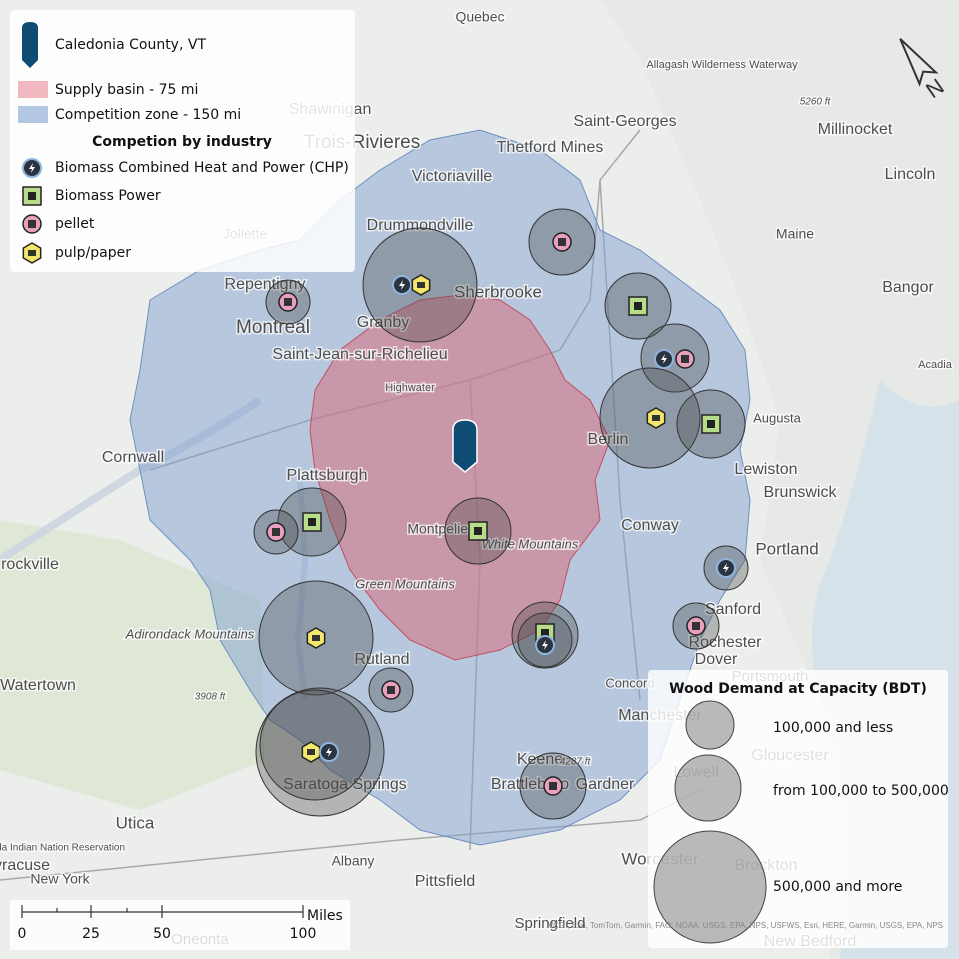  Describe the element at coordinates (624, 121) in the screenshot. I see `place-label: Saint-Georges` at that location.